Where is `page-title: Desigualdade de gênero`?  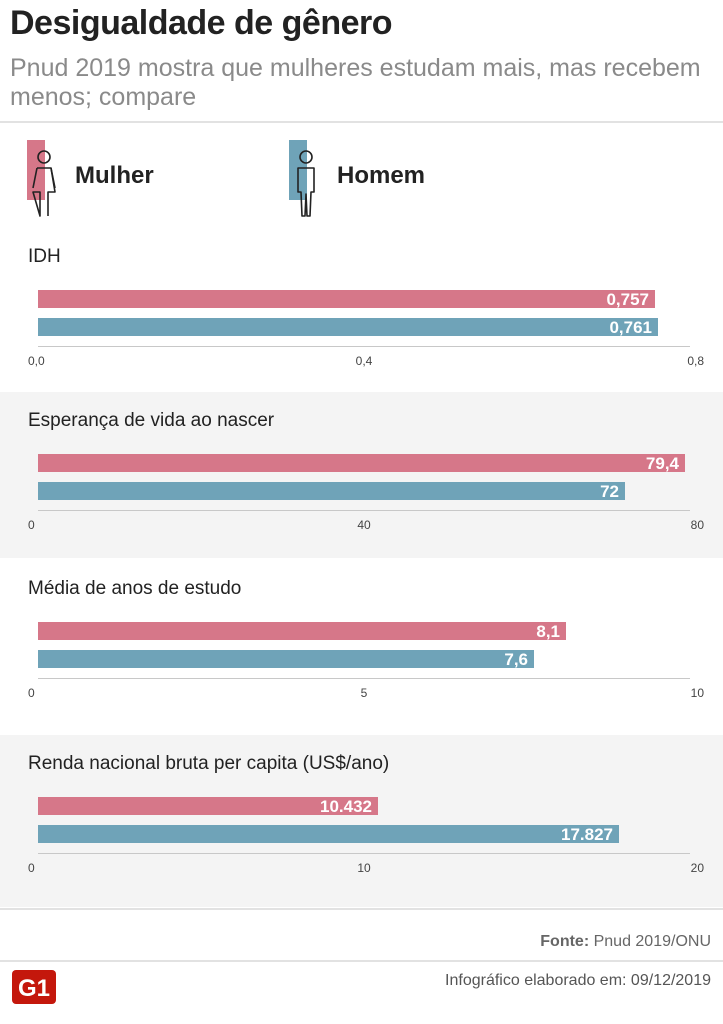 page-title: Desigualdade de gênero is located at coordinates (201, 23).